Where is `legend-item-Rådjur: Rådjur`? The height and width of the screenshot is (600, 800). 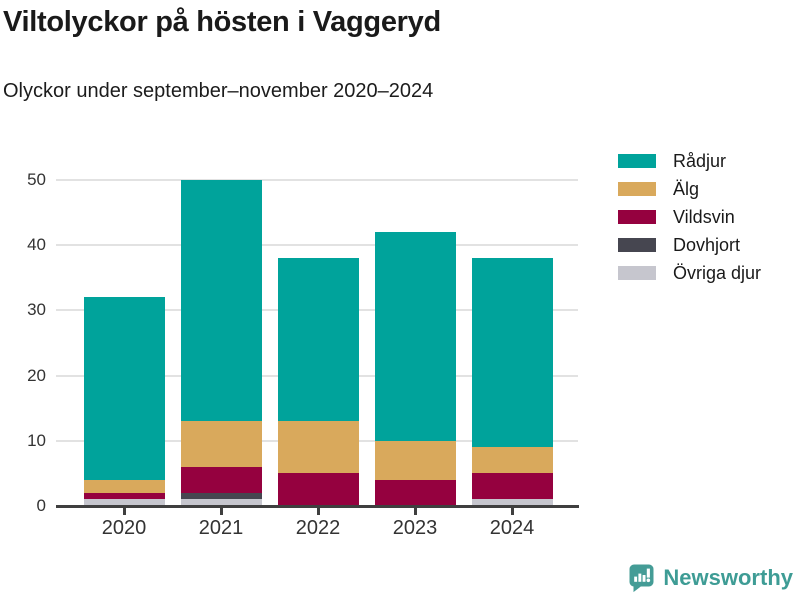
legend-item-Rådjur: Rådjur is located at coordinates (689, 161).